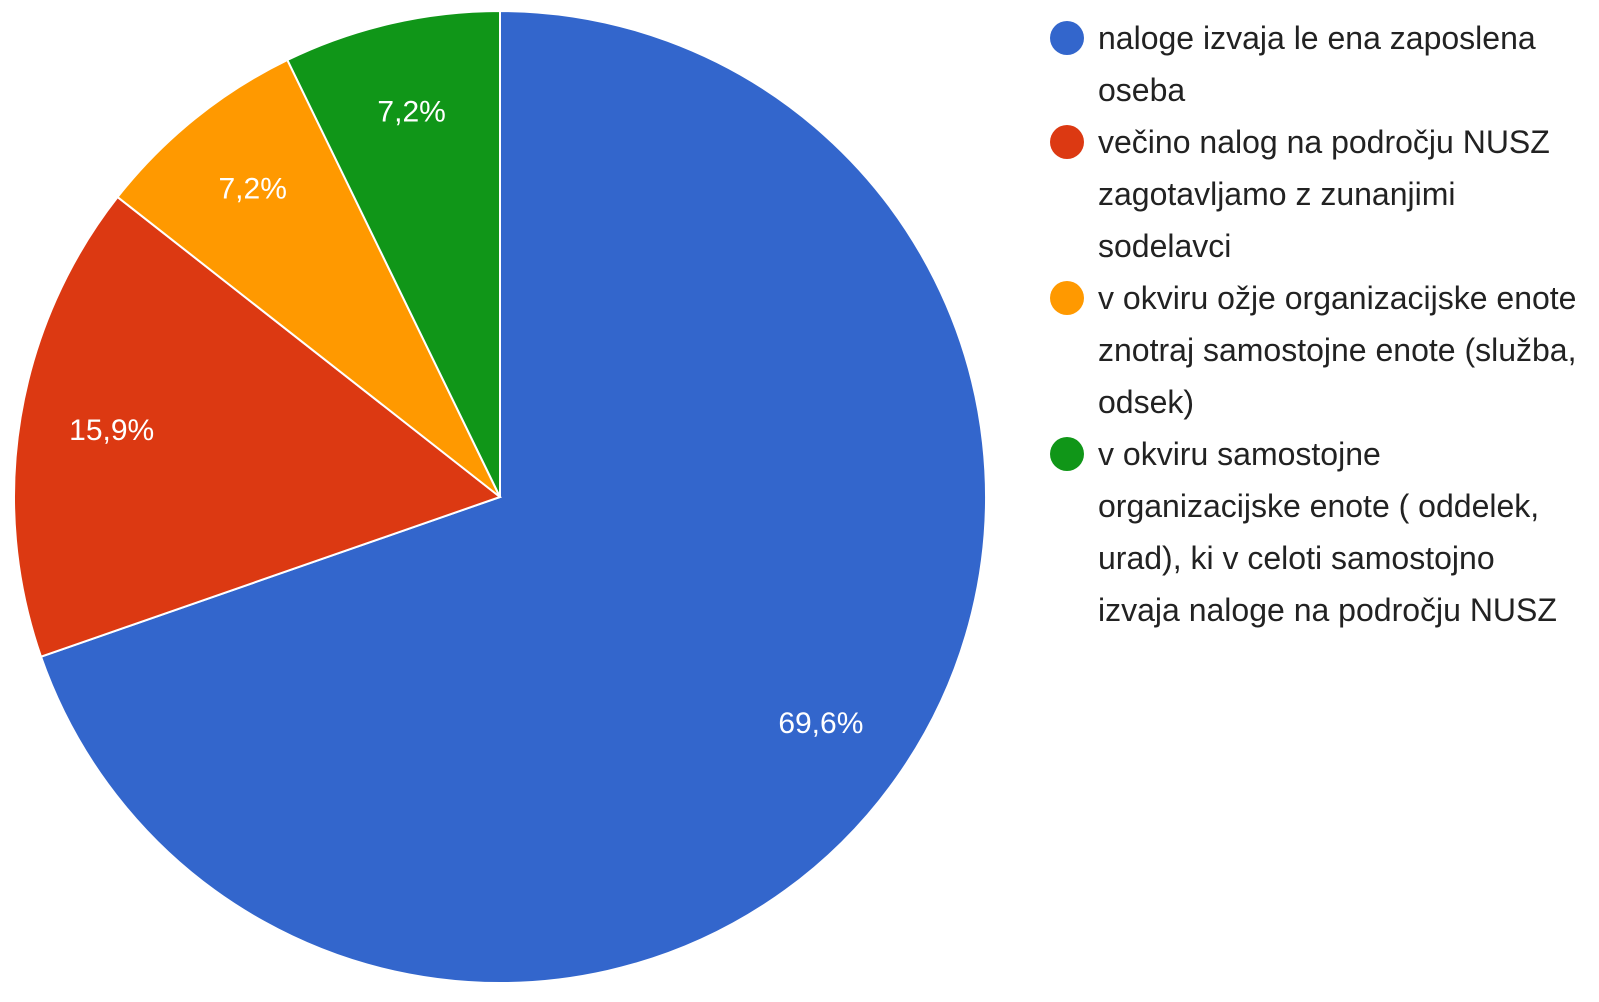 The height and width of the screenshot is (1002, 1599). I want to click on legend-entry: naloge izvaja le ena zaposlena oseba, so click(1315, 64).